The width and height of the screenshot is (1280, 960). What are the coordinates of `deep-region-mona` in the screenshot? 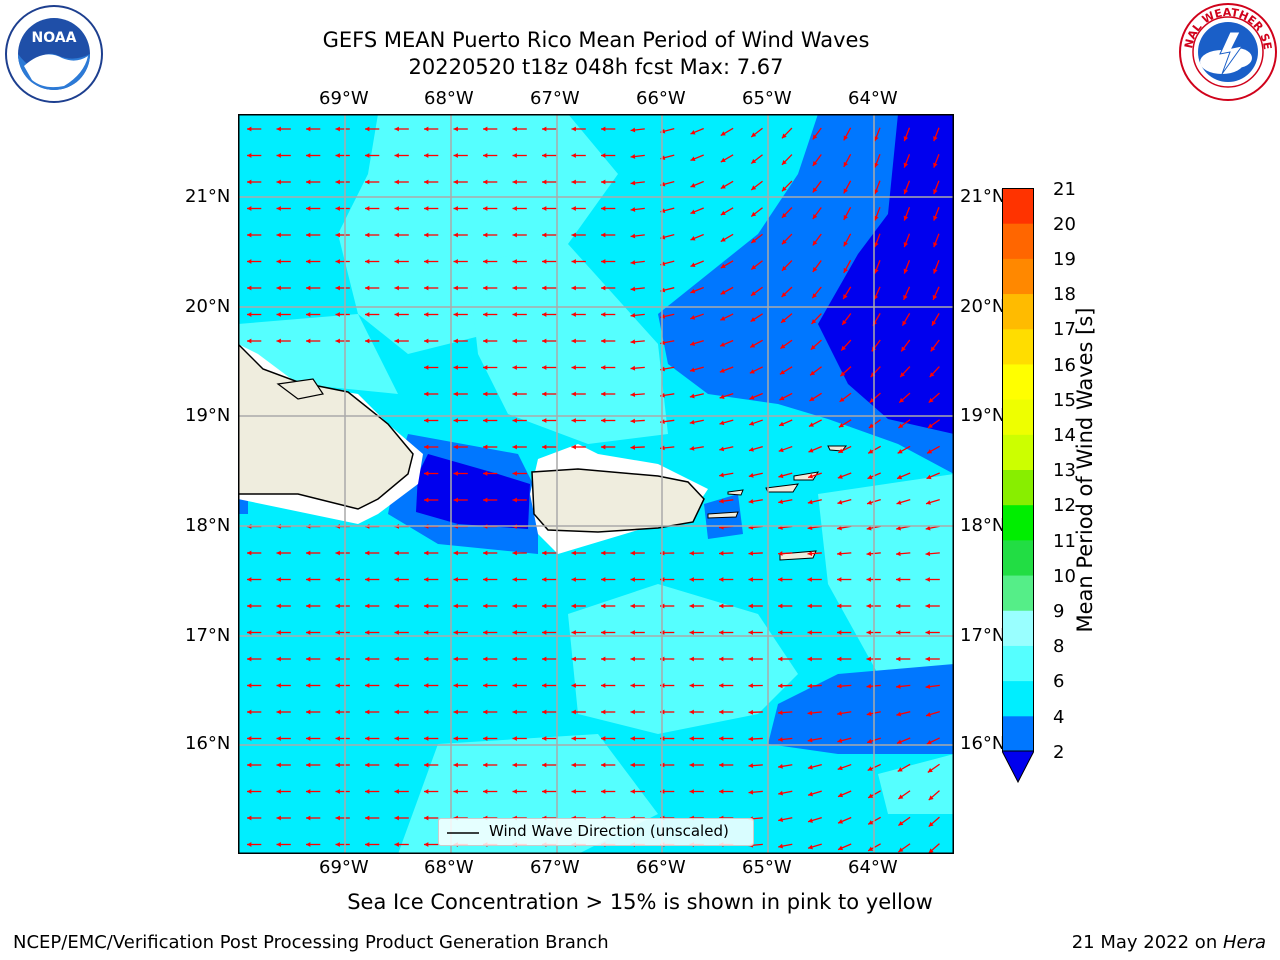 It's located at (473, 491).